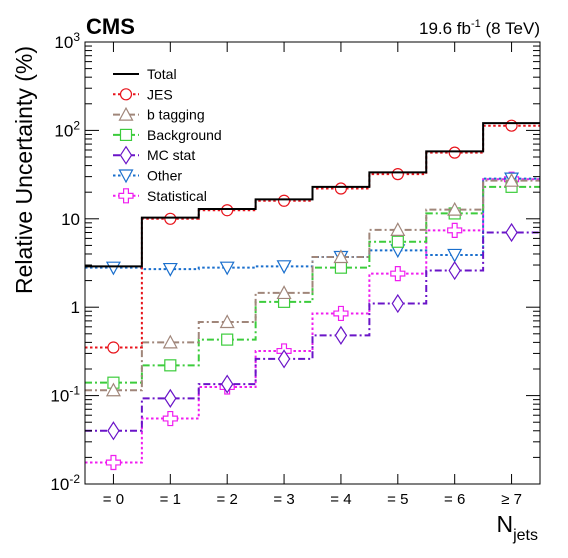 The height and width of the screenshot is (558, 568). What do you see at coordinates (170, 499) in the screenshot?
I see `x-tick-label: = 1` at bounding box center [170, 499].